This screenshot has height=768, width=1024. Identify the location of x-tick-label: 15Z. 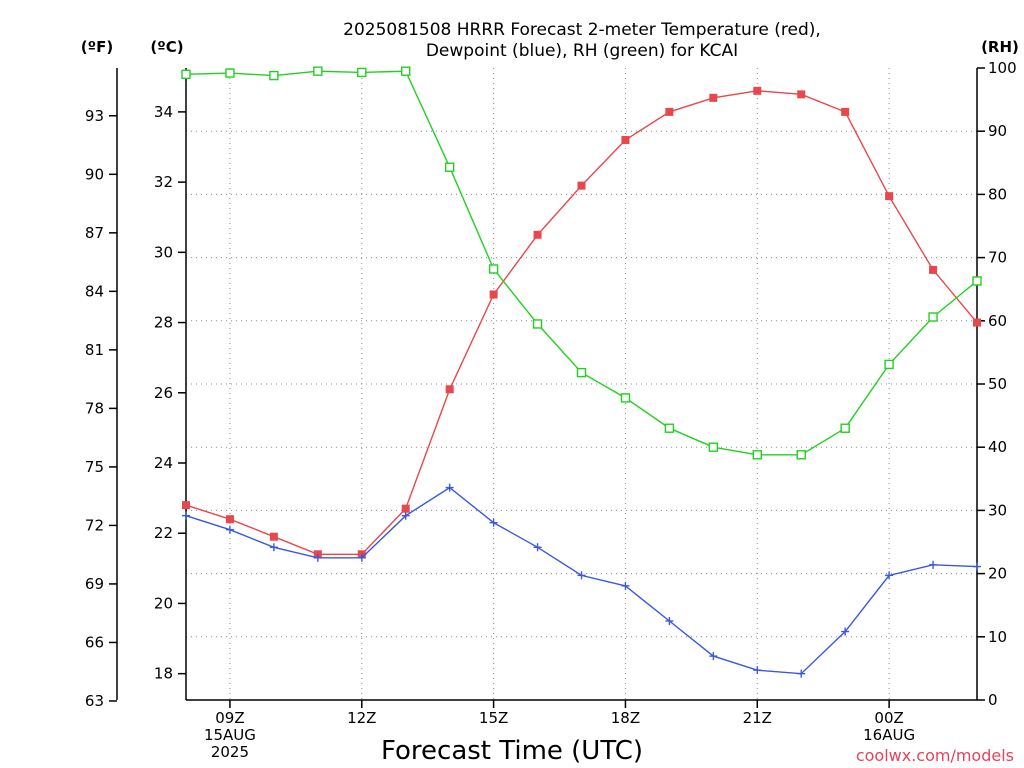
(493, 718).